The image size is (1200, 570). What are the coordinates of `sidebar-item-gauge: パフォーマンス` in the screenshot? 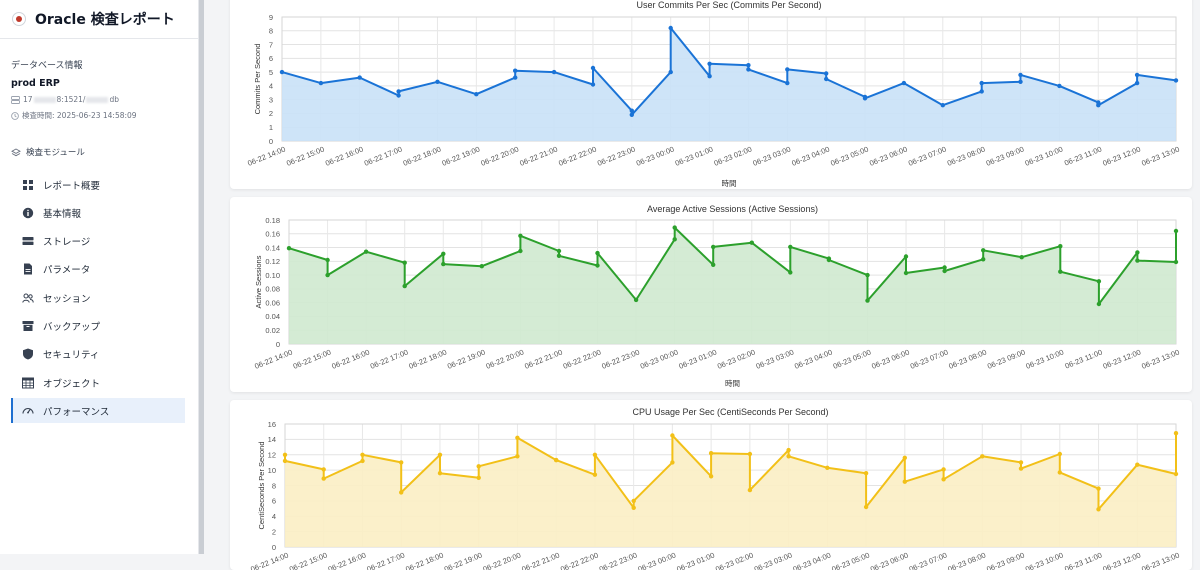 It's located at (98, 411).